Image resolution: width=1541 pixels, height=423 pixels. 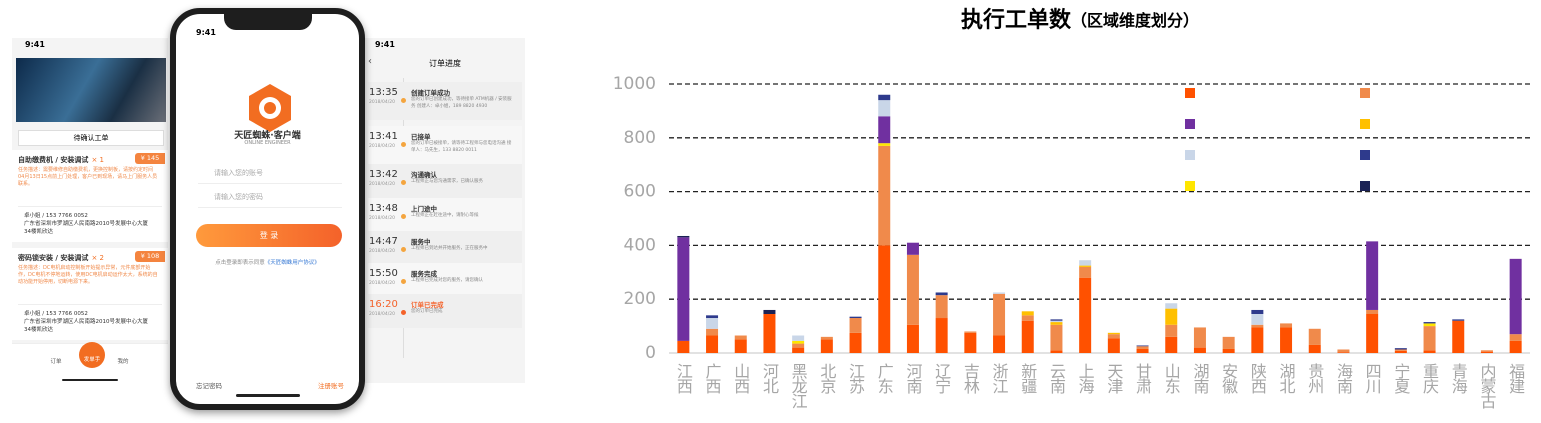 What do you see at coordinates (150, 256) in the screenshot?
I see `price-badge: ¥ 108` at bounding box center [150, 256].